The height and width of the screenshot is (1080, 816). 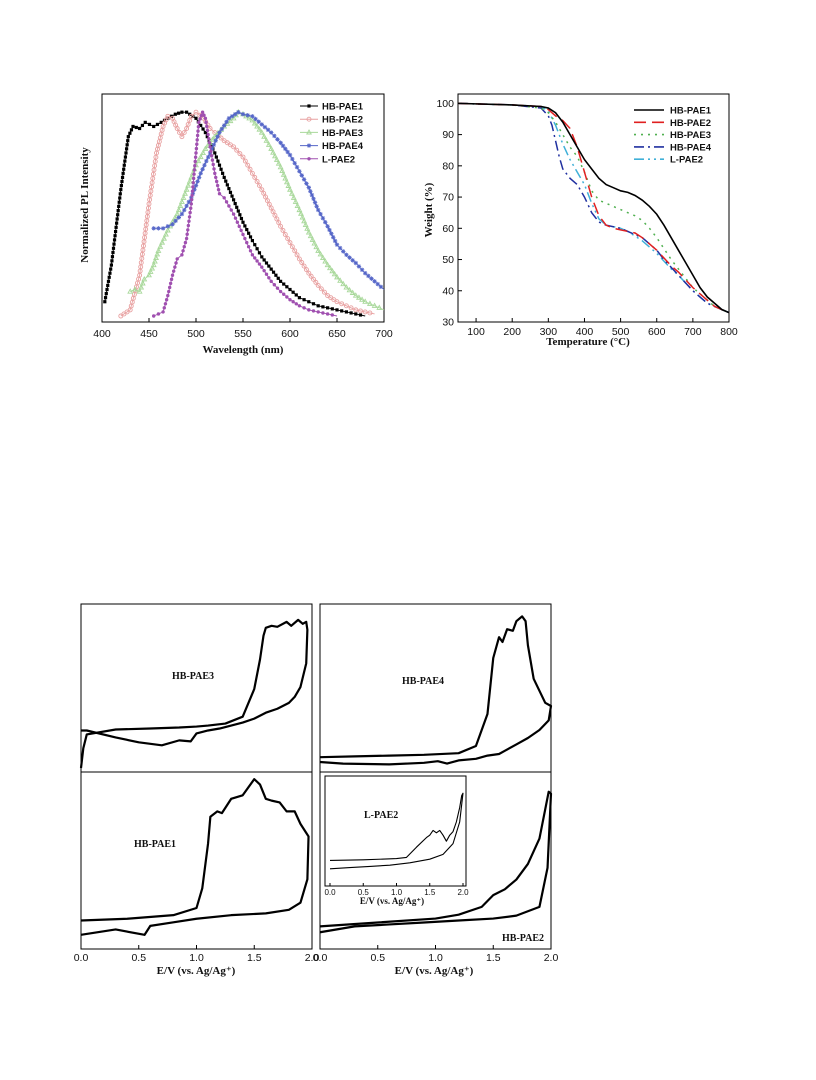 What do you see at coordinates (463, 892) in the screenshot?
I see `cv-inset-x-tick-label: 2.0` at bounding box center [463, 892].